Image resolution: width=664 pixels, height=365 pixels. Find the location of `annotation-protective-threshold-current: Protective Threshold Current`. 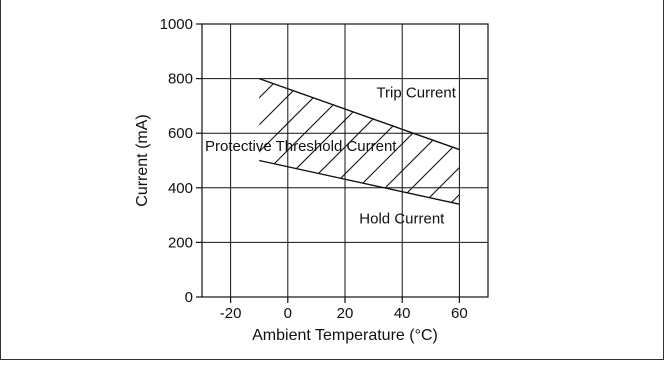

annotation-protective-threshold-current: Protective Threshold Current is located at coordinates (301, 146).